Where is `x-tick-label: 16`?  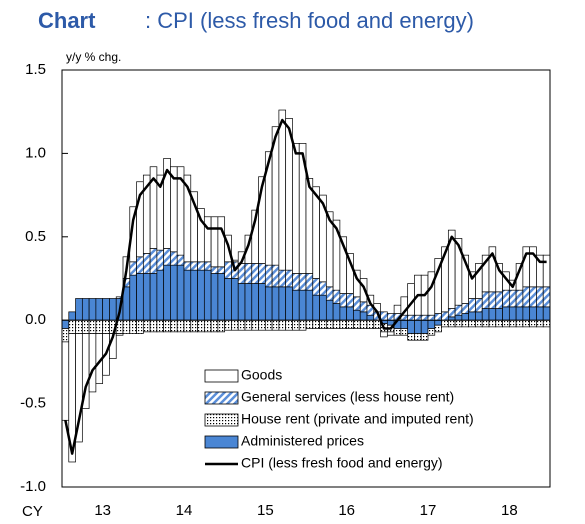 x-tick-label: 16 is located at coordinates (346, 510).